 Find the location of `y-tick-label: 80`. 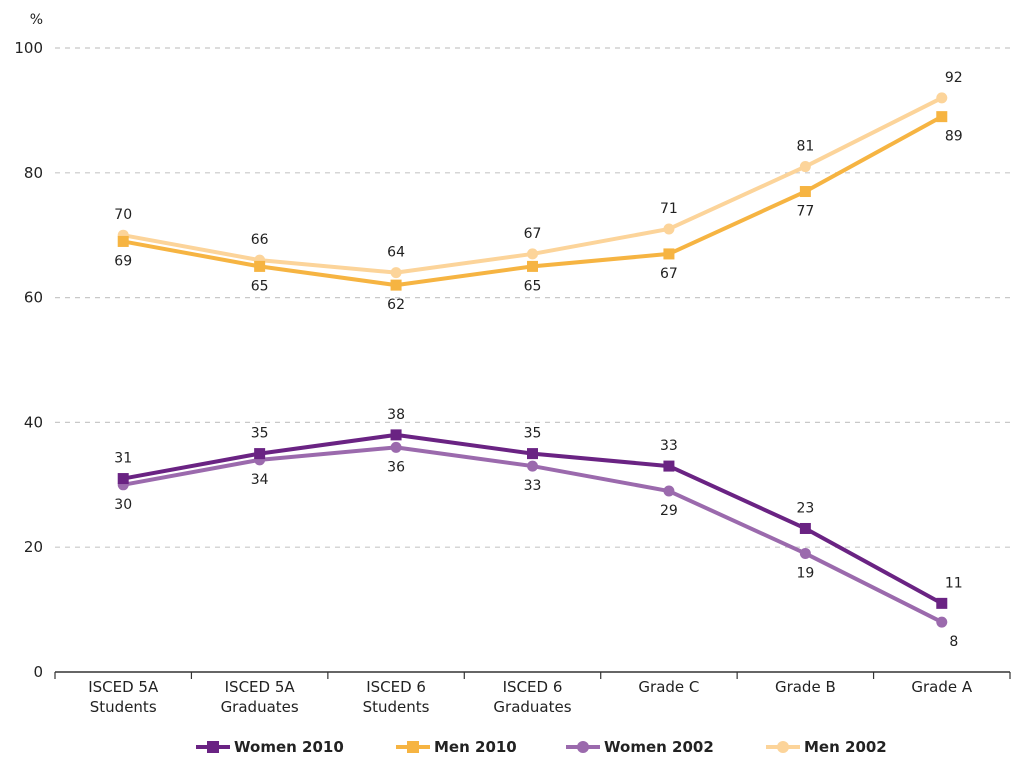

y-tick-label: 80 is located at coordinates (33, 173).